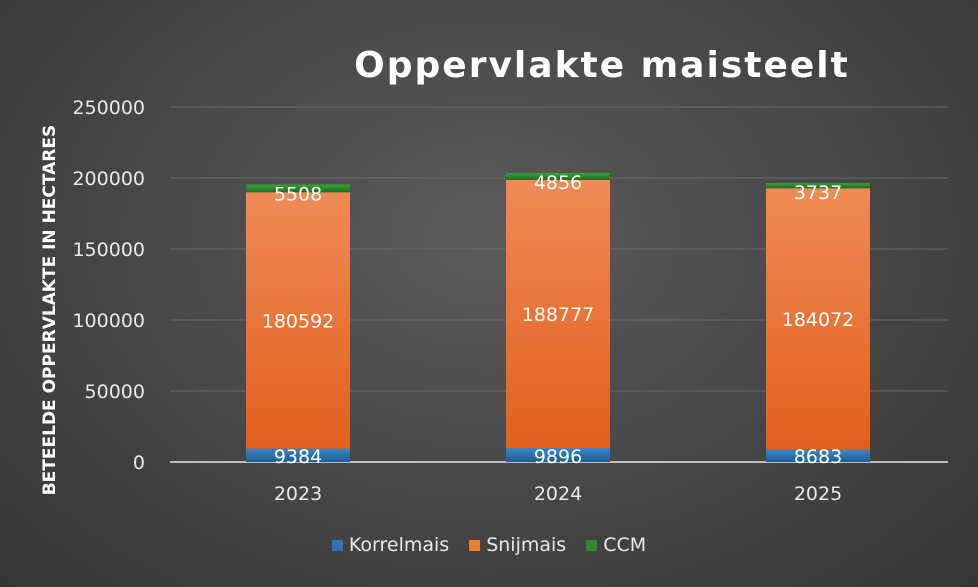  What do you see at coordinates (298, 494) in the screenshot?
I see `x-tick-label: 2023` at bounding box center [298, 494].